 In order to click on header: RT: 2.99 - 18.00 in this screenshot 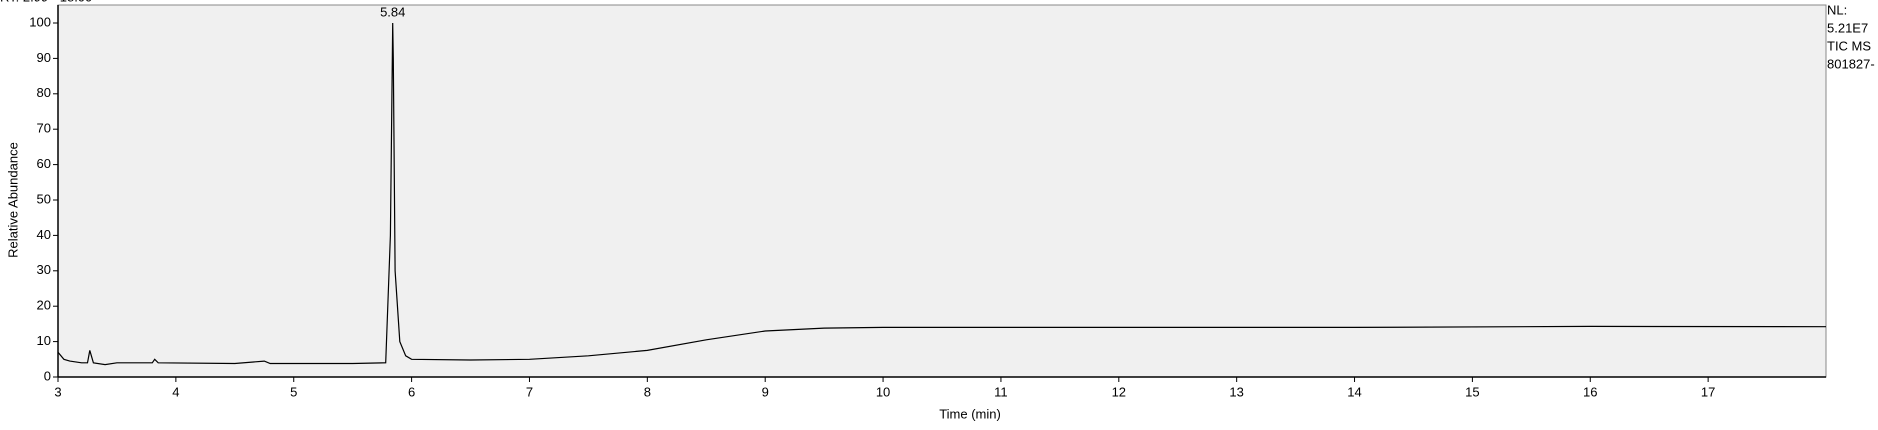, I will do `click(46, 2)`.